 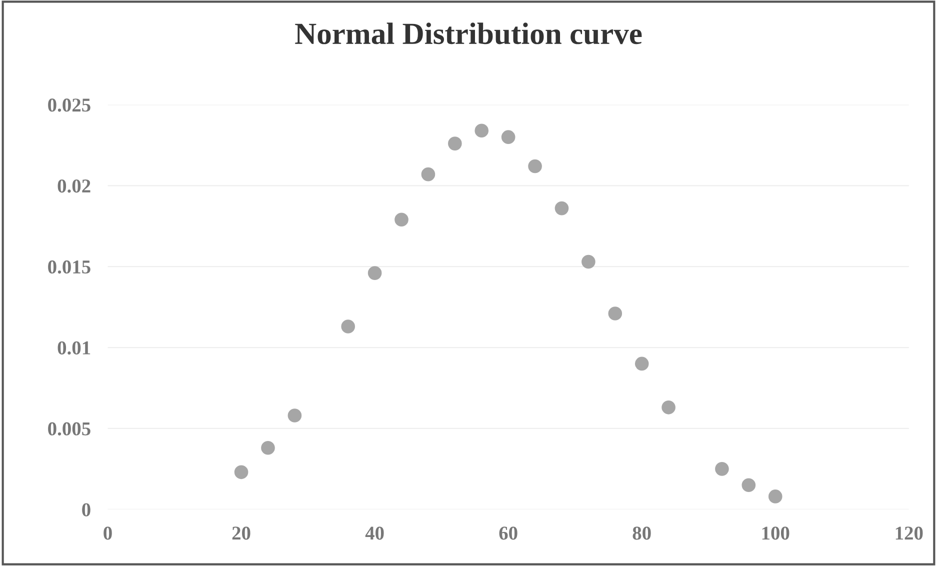 What do you see at coordinates (86, 509) in the screenshot?
I see `y-tick-label: 0` at bounding box center [86, 509].